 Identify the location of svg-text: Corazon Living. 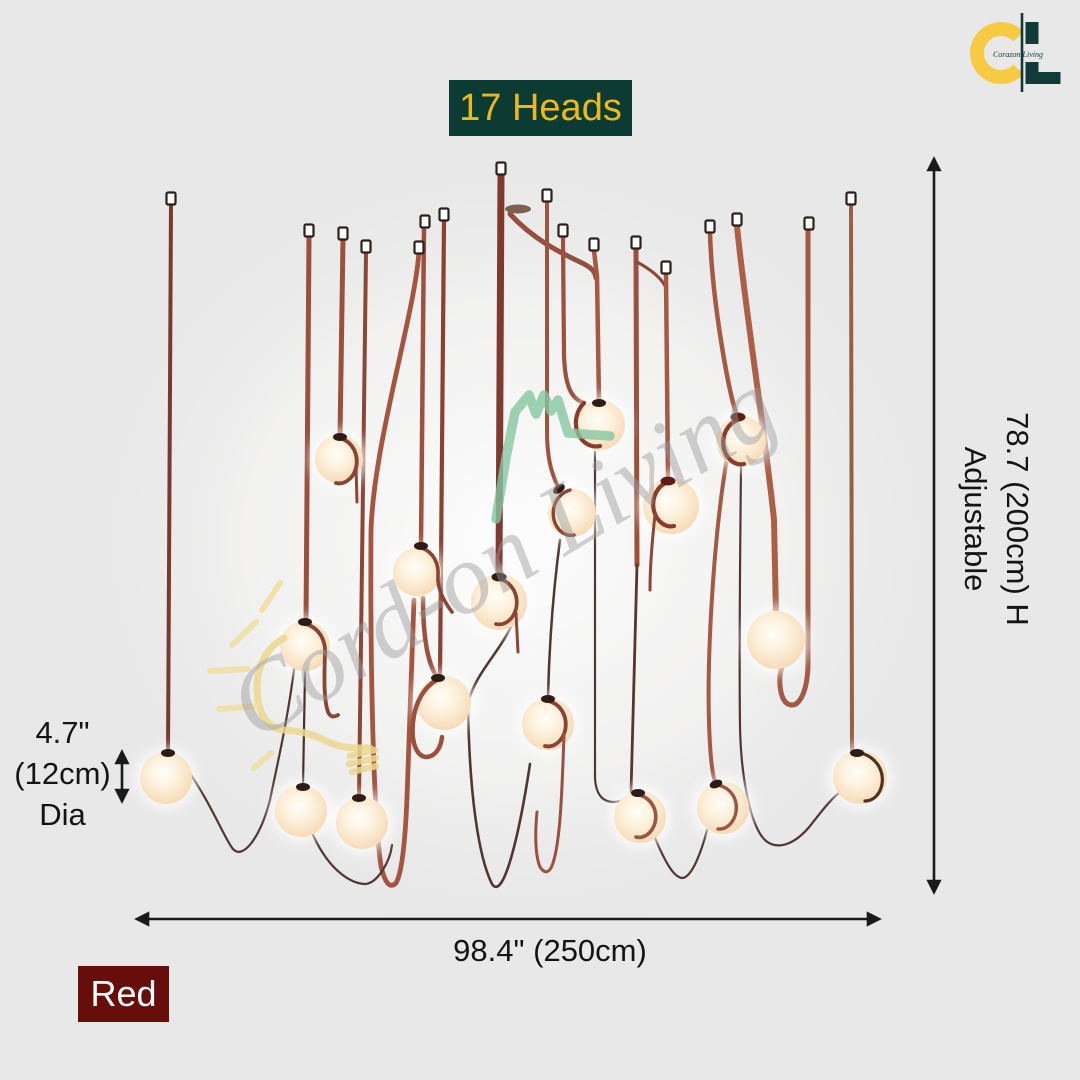
(1018, 54).